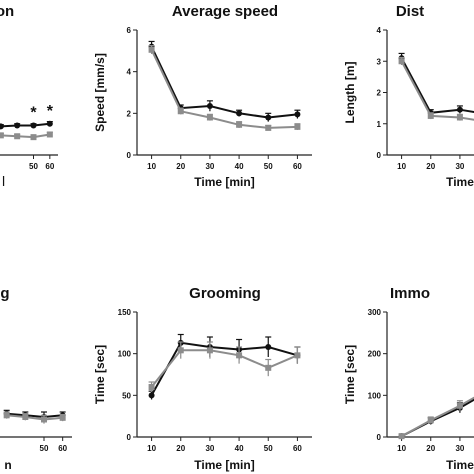  Describe the element at coordinates (125, 312) in the screenshot. I see `y-tick-label: 150` at that location.